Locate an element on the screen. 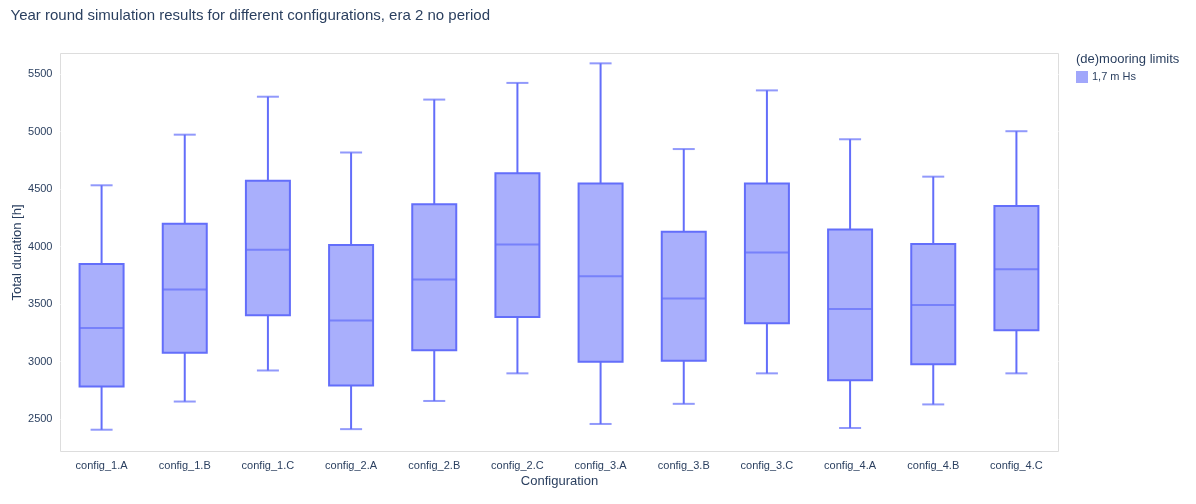  x-tick-label: config_3.B is located at coordinates (683, 464).